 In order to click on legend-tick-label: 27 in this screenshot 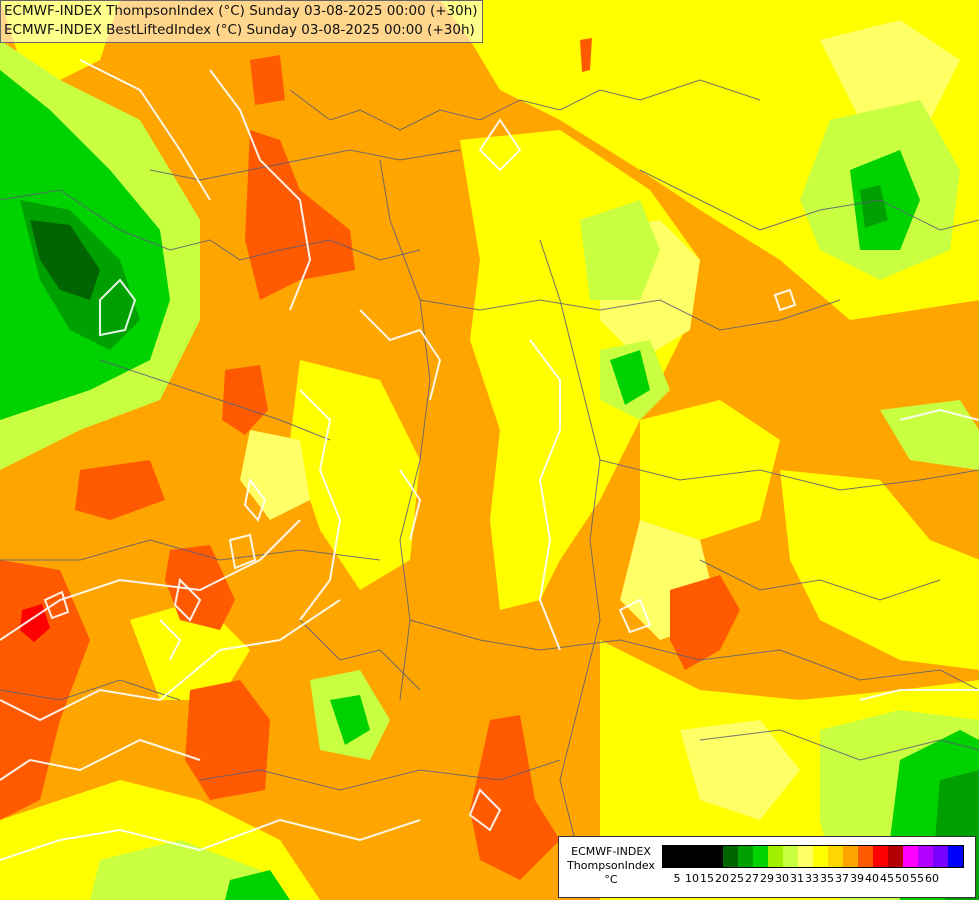, I will do `click(752, 878)`.